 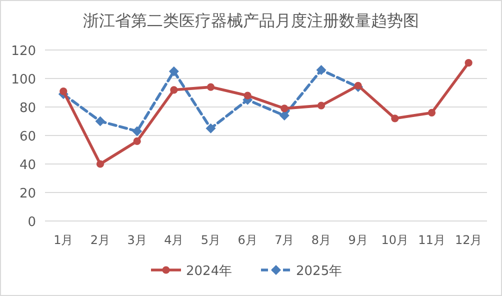 What do you see at coordinates (251, 20) in the screenshot?
I see `title: 浙江省第二类医疗器械产品月度注册数量趋势图` at bounding box center [251, 20].